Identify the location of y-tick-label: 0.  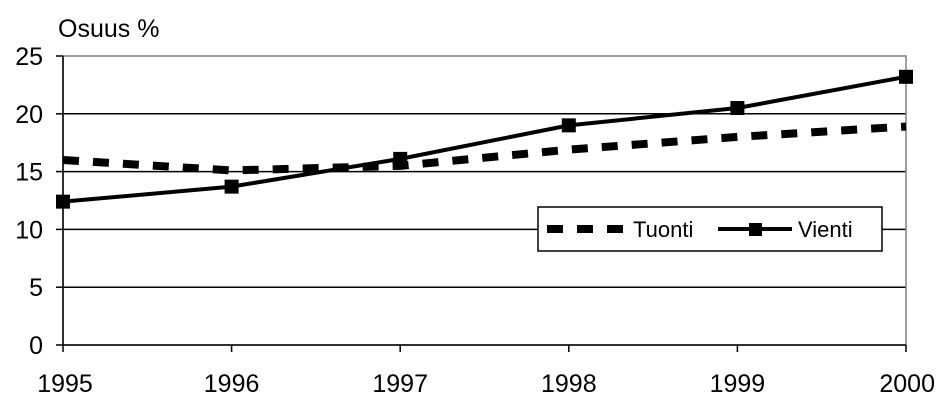
(36, 346).